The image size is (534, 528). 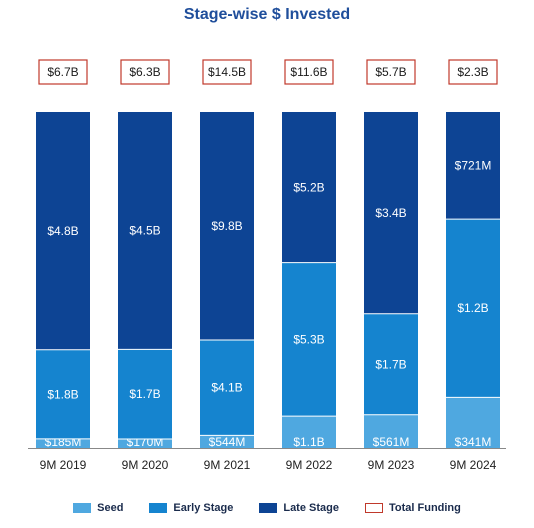 I want to click on legend-label-late-stage: Late Stage, so click(x=311, y=508).